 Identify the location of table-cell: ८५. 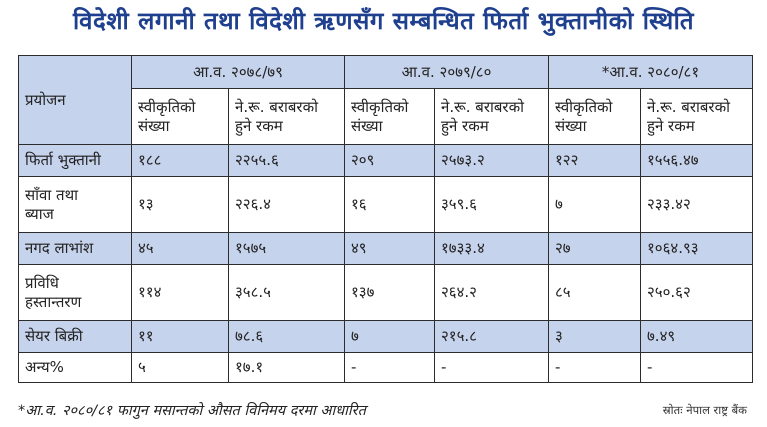
(594, 292).